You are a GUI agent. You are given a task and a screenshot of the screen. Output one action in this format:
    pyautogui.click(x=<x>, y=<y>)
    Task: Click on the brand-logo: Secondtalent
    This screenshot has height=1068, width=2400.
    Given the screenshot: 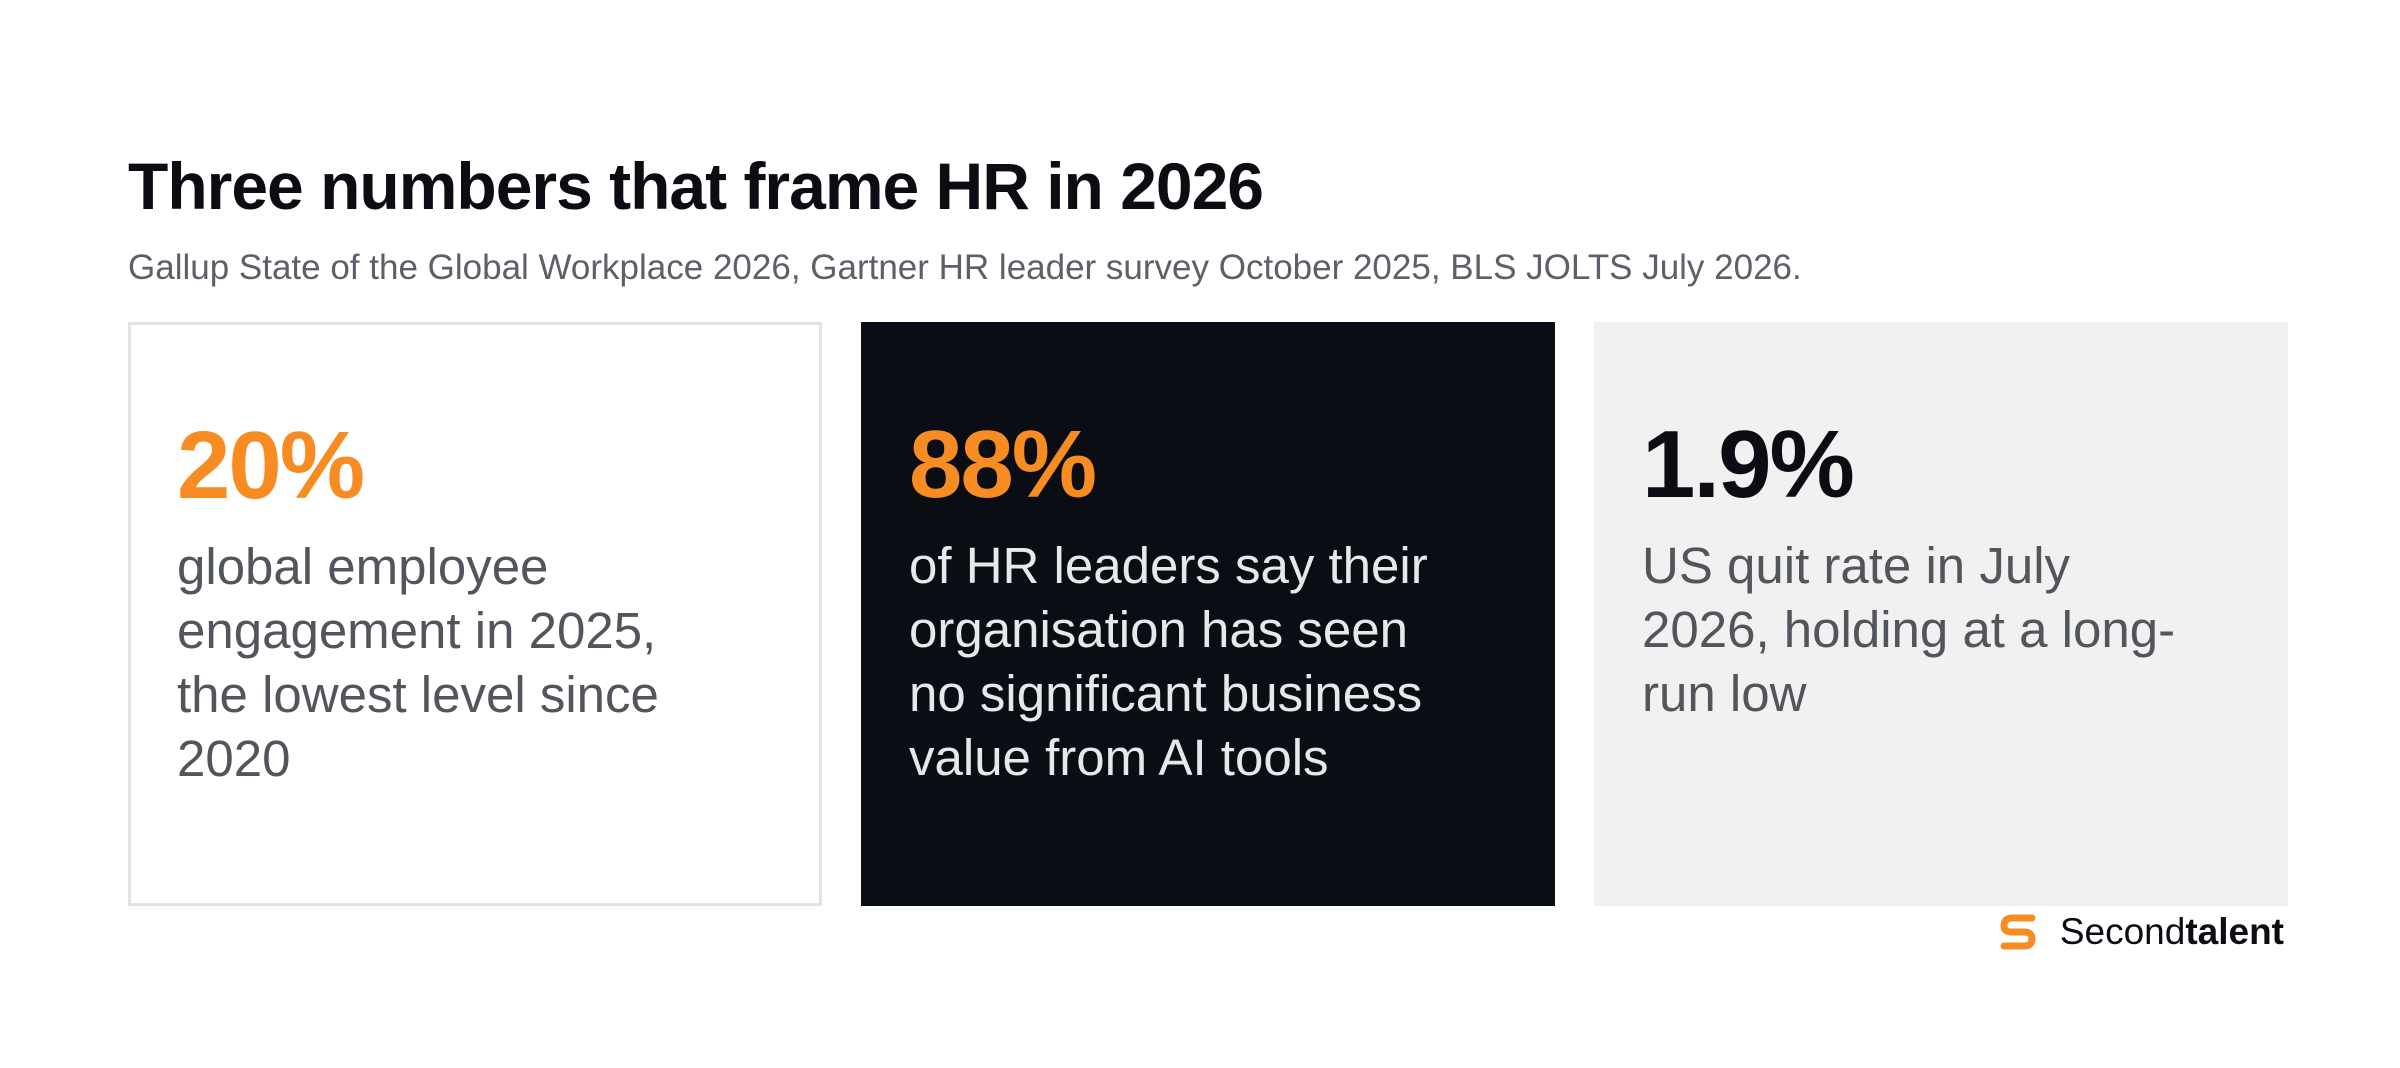 What is the action you would take?
    pyautogui.click(x=2138, y=932)
    